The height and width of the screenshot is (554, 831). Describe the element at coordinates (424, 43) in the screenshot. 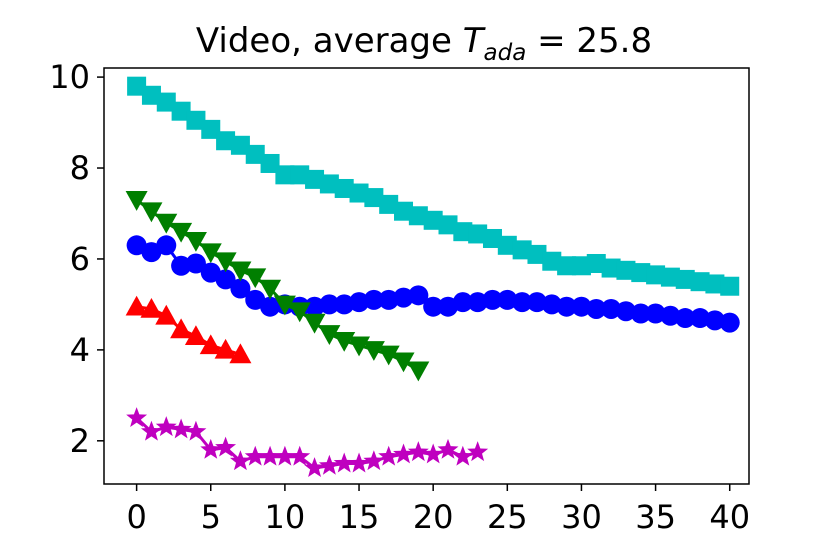

I see `chart-title: Video, average Tada = 25.8` at that location.